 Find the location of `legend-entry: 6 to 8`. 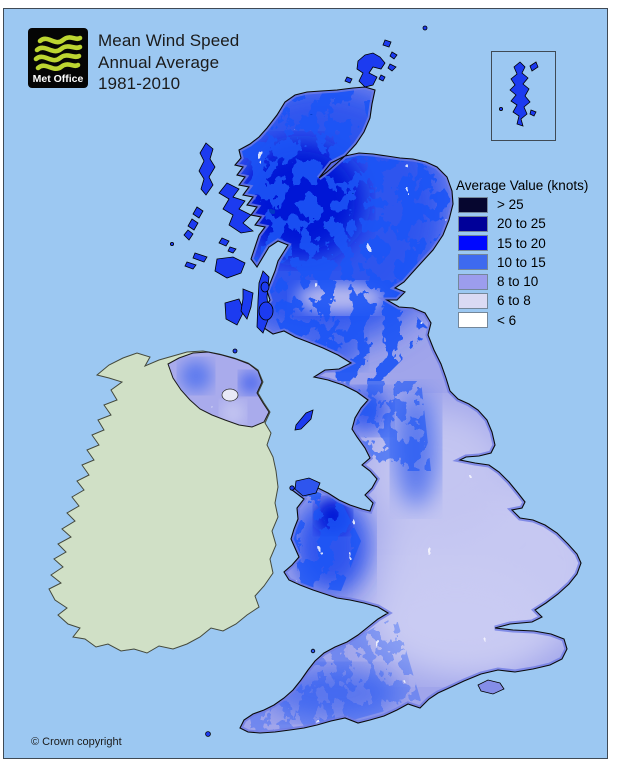

legend-entry: 6 to 8 is located at coordinates (533, 300).